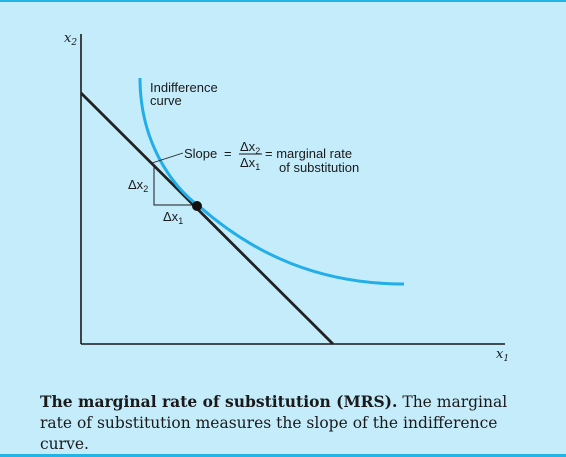 Image resolution: width=566 pixels, height=457 pixels. What do you see at coordinates (166, 100) in the screenshot?
I see `curve-label-line2: curve` at bounding box center [166, 100].